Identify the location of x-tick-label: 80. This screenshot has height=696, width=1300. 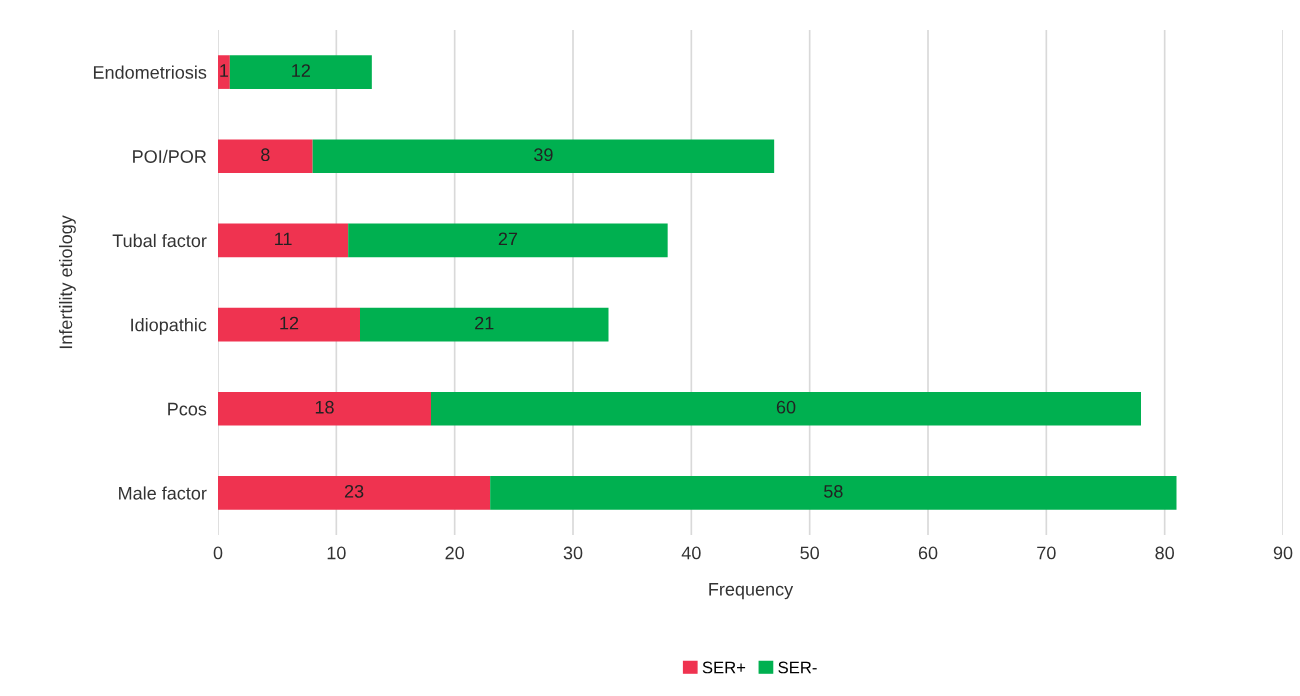
(1164, 553).